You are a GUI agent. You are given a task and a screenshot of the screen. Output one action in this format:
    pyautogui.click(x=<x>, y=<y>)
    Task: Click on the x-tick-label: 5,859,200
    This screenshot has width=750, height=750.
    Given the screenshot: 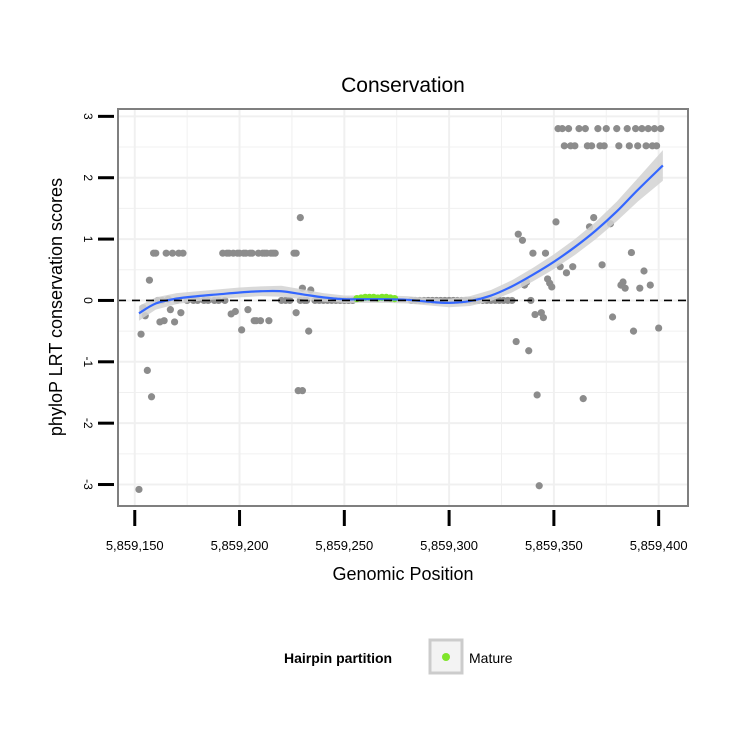 What is the action you would take?
    pyautogui.click(x=240, y=545)
    